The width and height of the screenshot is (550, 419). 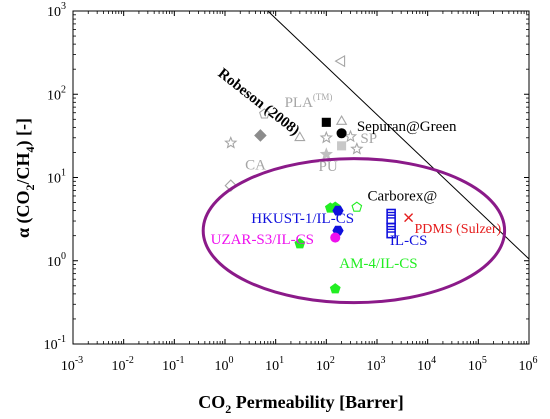 What do you see at coordinates (458, 229) in the screenshot?
I see `annotation-label: PDMS (Sulzer)` at bounding box center [458, 229].